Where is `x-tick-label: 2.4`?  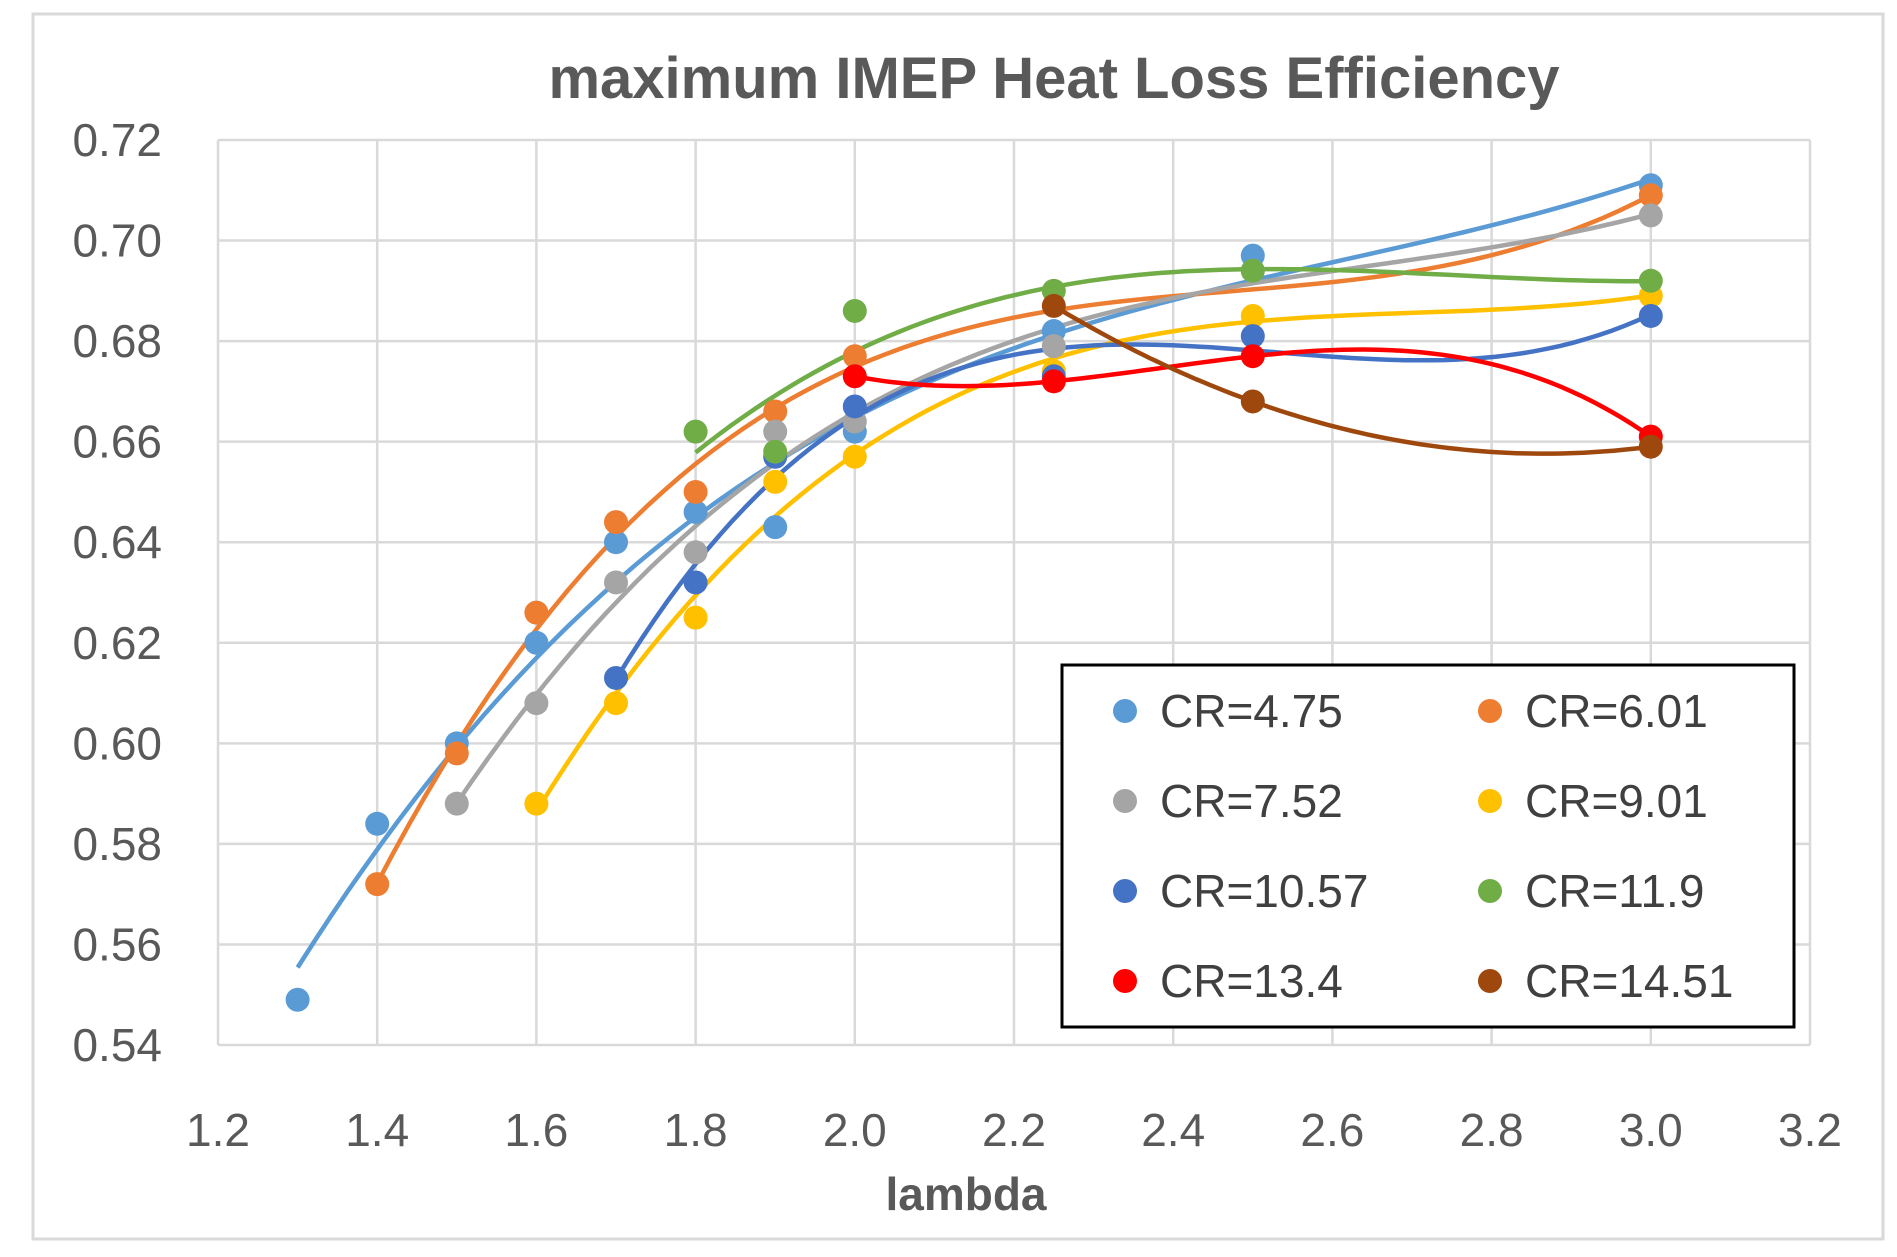 x-tick-label: 2.4 is located at coordinates (1173, 1130).